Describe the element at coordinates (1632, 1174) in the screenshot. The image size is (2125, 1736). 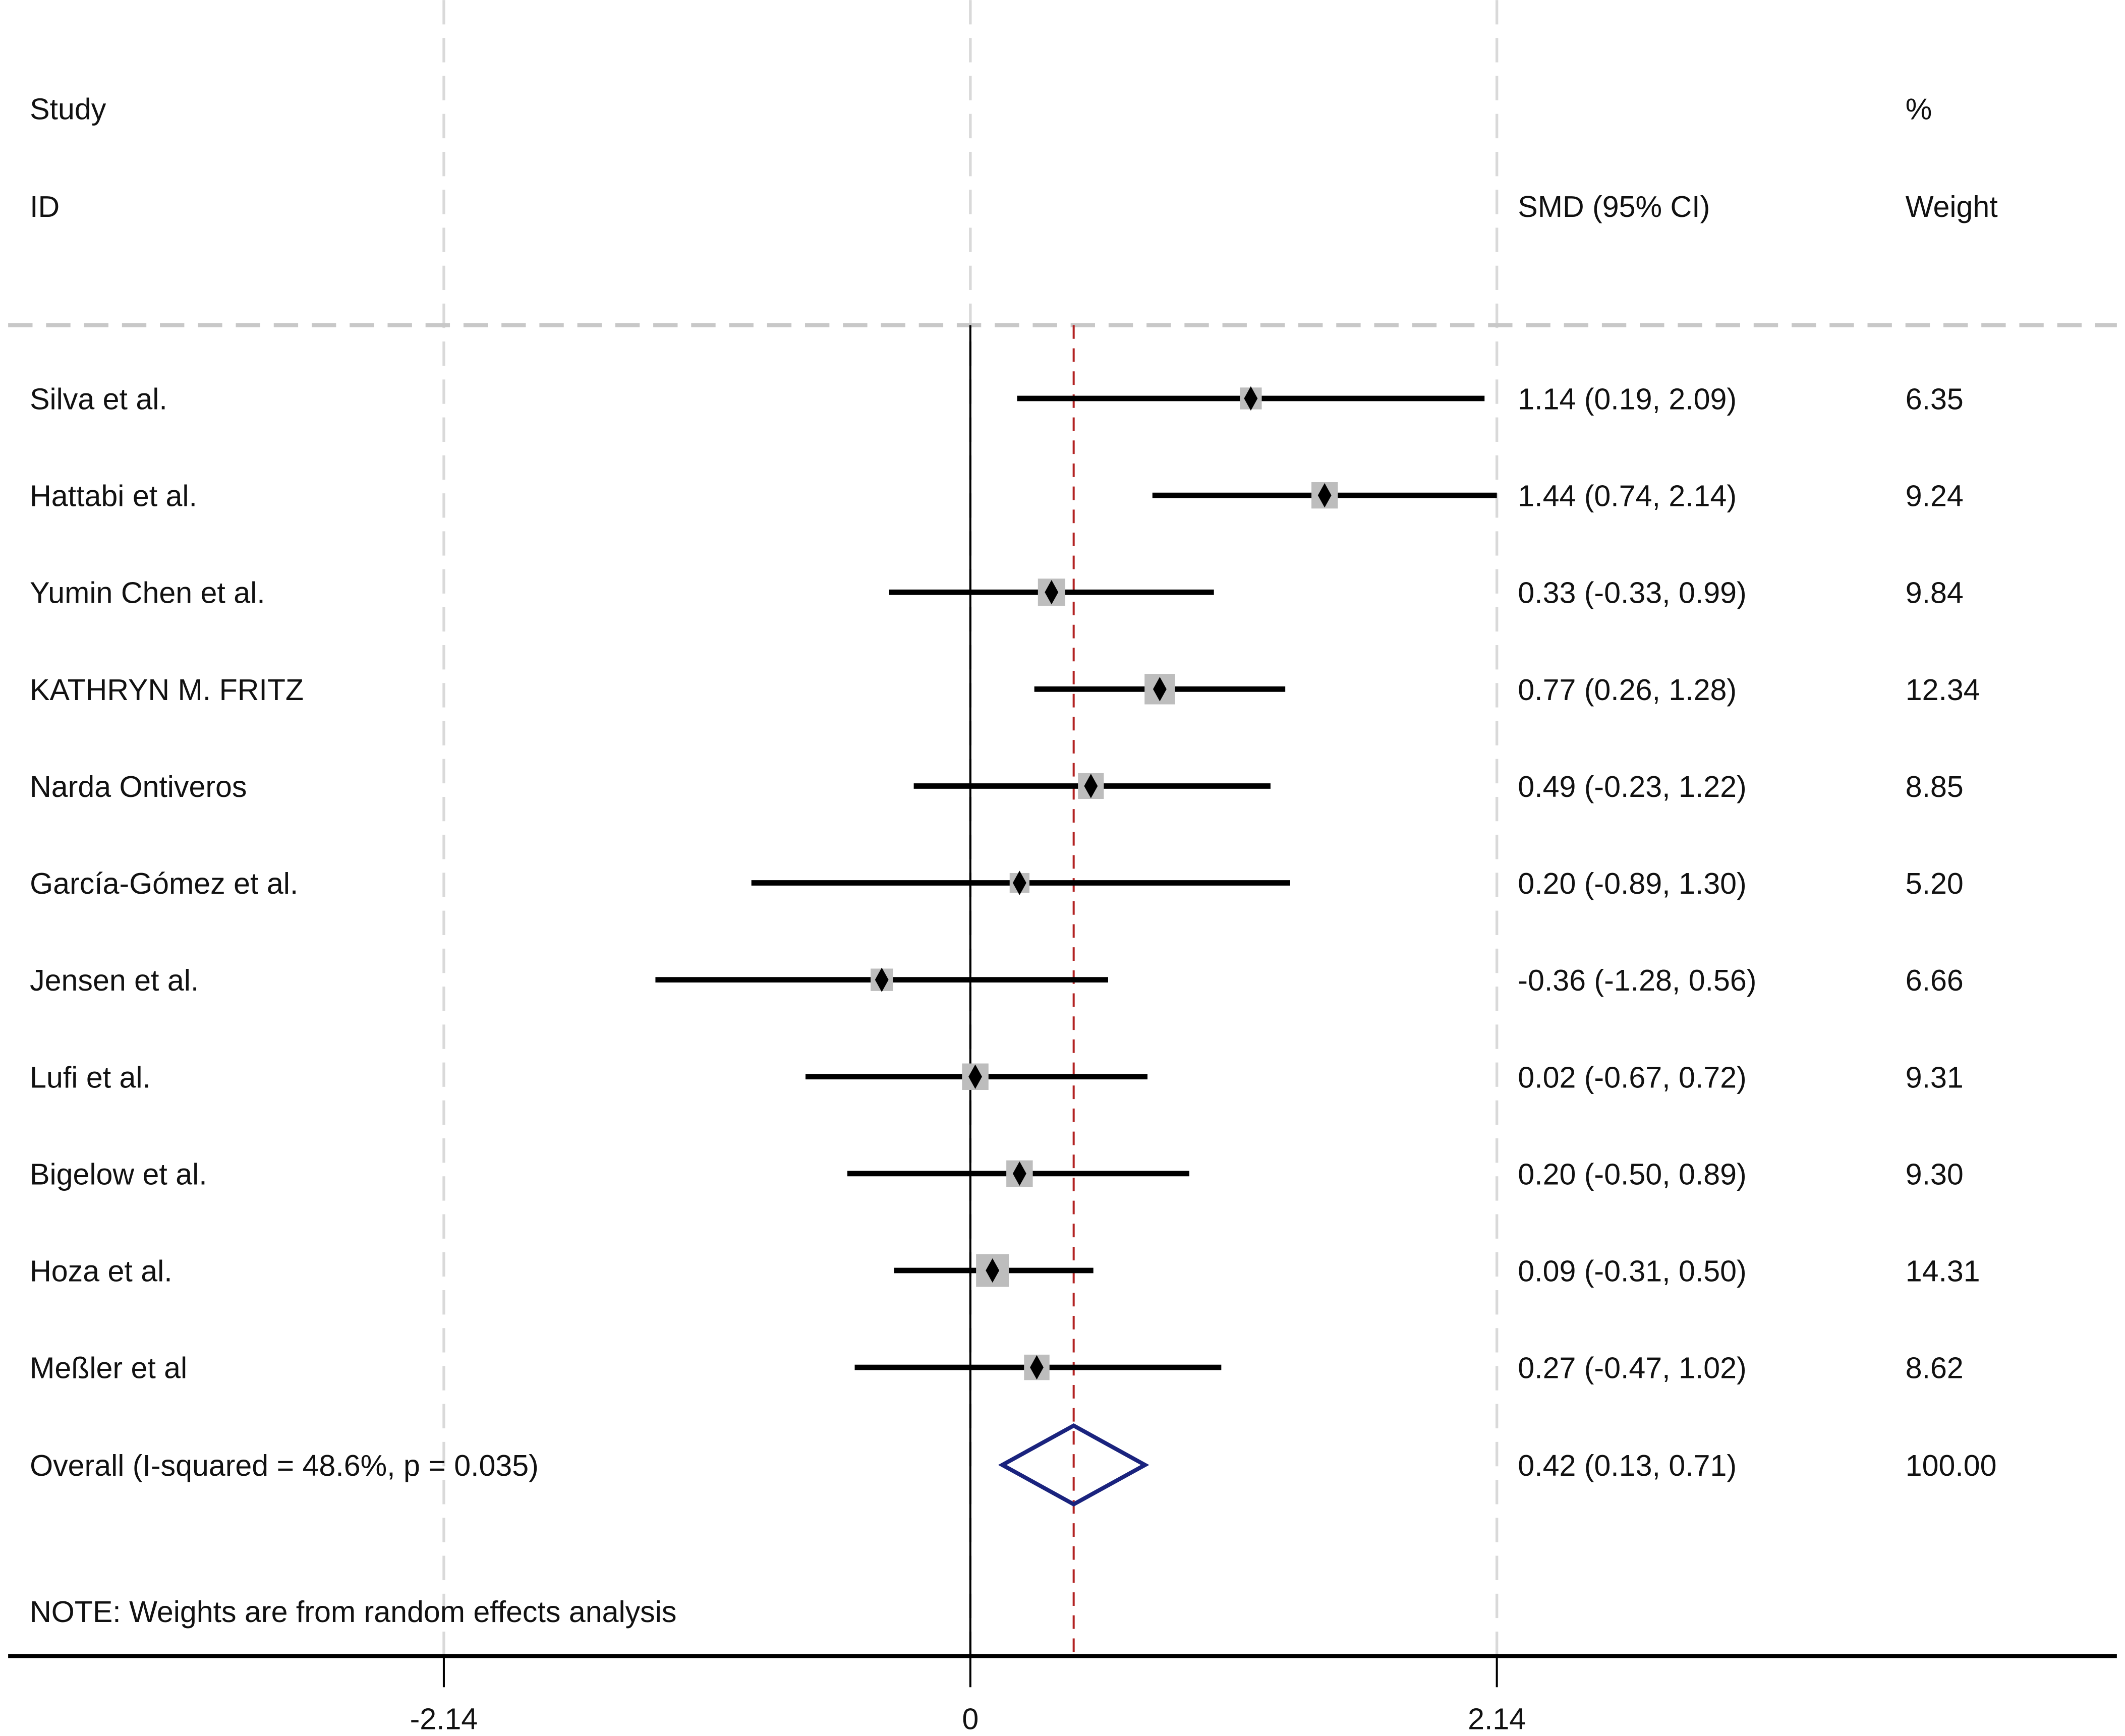
I see `effect-label: 0.20 (-0.50, 0.89)` at that location.